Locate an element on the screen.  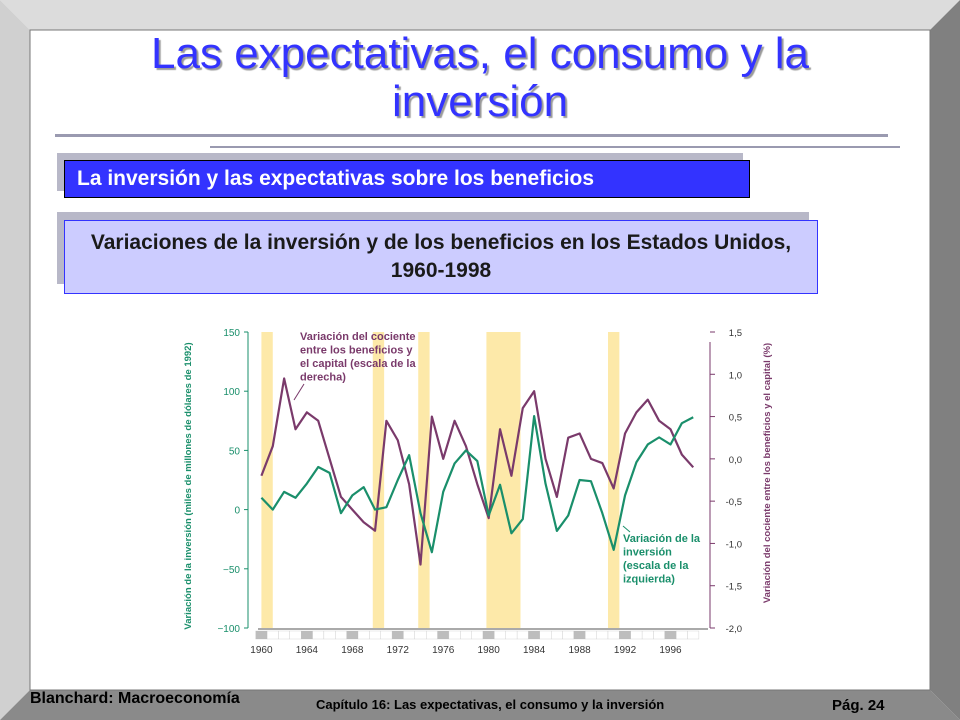
footer-author: Blanchard: Macroeconomía is located at coordinates (135, 698).